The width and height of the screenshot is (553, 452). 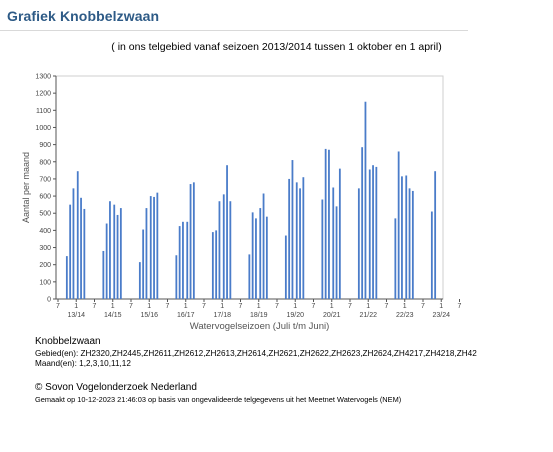 I want to click on season-label: 18/19, so click(x=259, y=315).